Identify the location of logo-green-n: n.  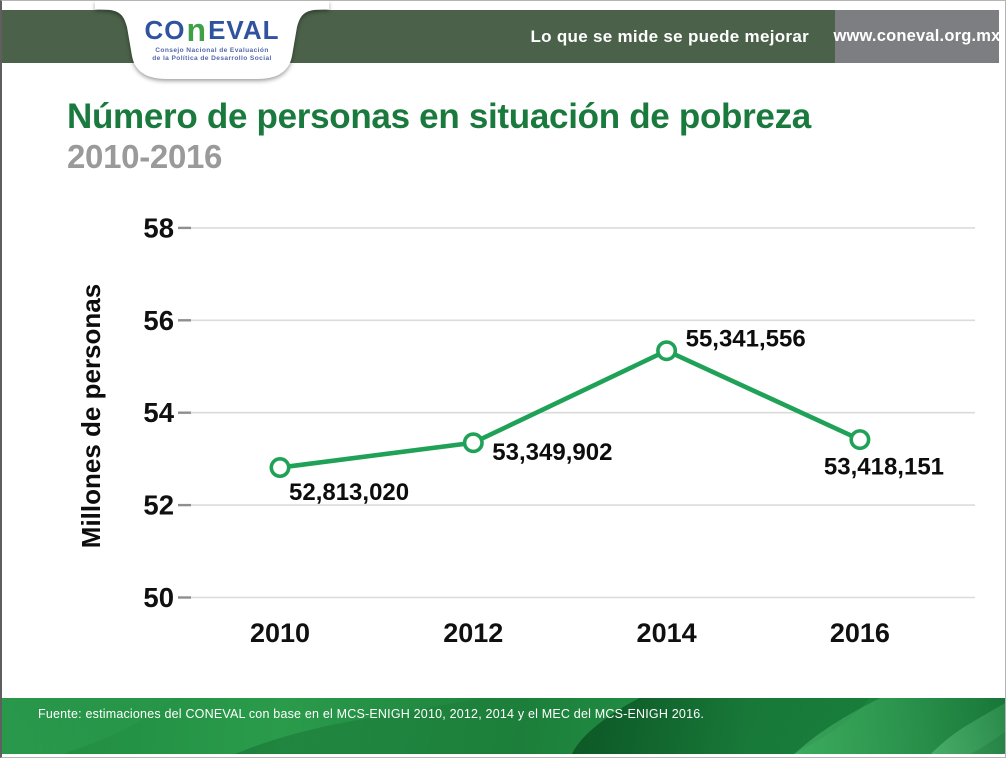
(197, 30).